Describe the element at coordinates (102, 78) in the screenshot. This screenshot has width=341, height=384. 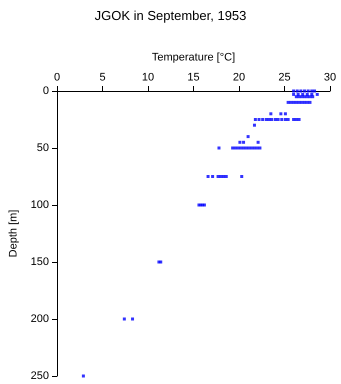
I see `x-tick-label: 5` at that location.